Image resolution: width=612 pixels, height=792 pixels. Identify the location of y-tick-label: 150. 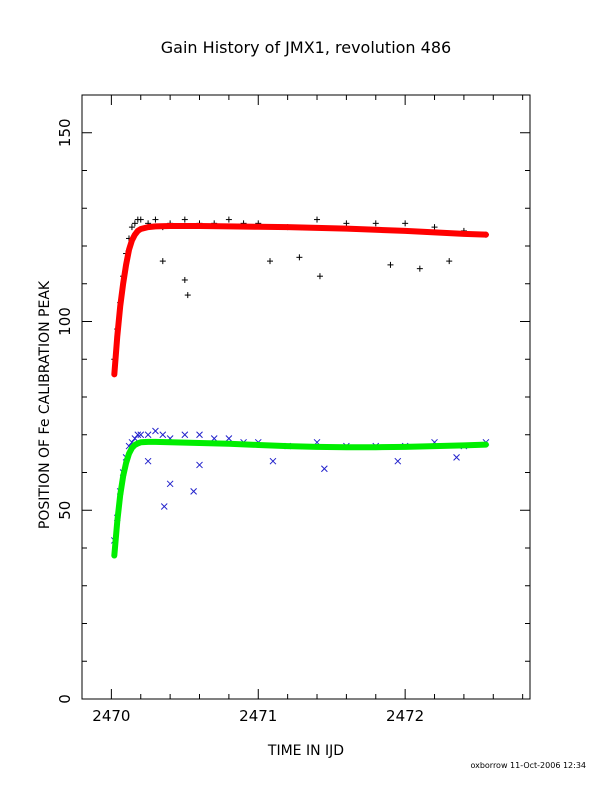
(65, 132).